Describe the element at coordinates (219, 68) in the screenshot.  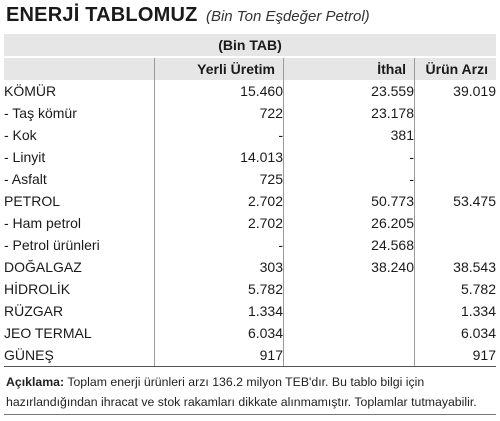
I see `column-header-yerli-uretim: Yerli Üretim` at that location.